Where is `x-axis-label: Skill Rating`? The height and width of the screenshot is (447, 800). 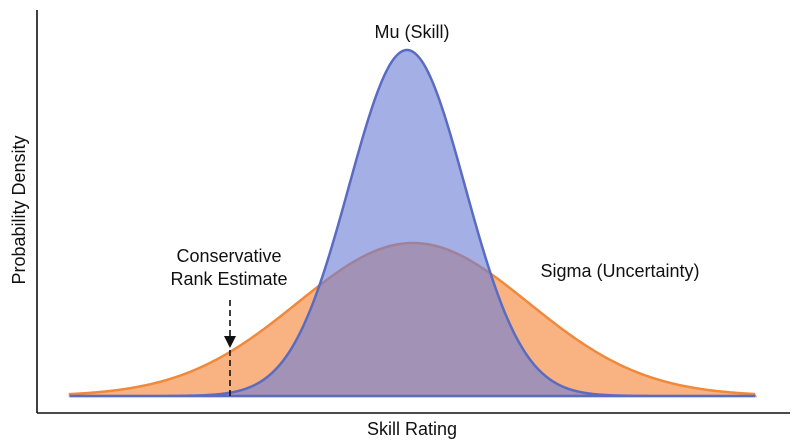 x-axis-label: Skill Rating is located at coordinates (412, 429).